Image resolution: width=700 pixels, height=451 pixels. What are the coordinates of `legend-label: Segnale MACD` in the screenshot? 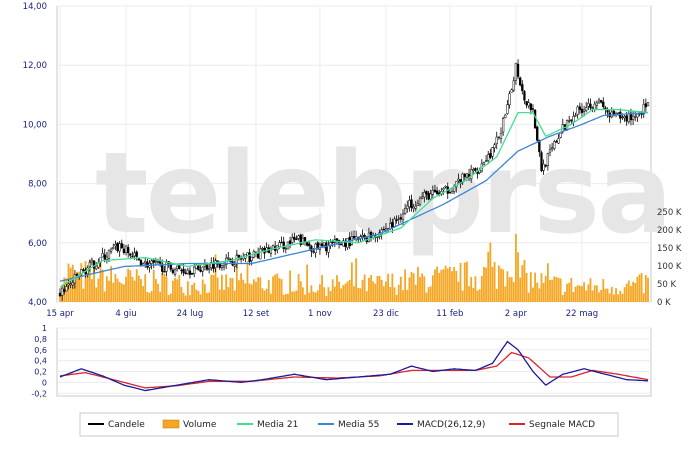 It's located at (562, 425).